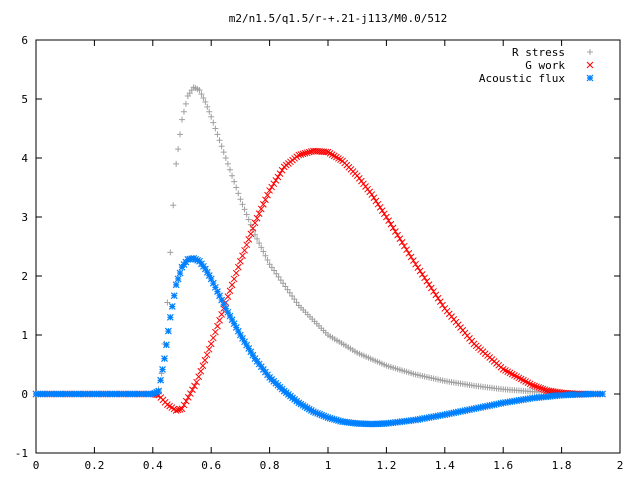 The height and width of the screenshot is (480, 640). What do you see at coordinates (24, 217) in the screenshot?
I see `y-tick-label: 3` at bounding box center [24, 217].